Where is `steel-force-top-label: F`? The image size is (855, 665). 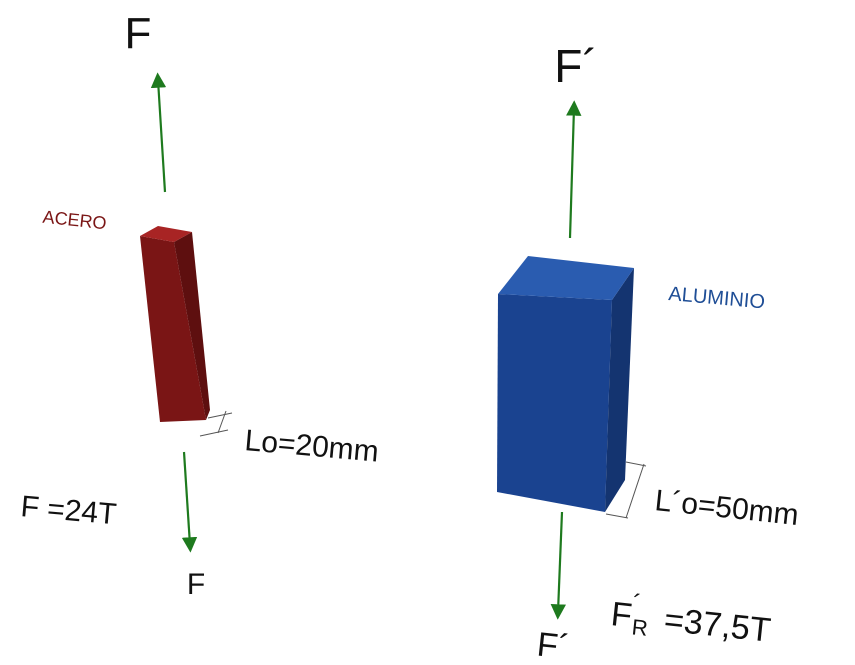 steel-force-top-label: F is located at coordinates (138, 33).